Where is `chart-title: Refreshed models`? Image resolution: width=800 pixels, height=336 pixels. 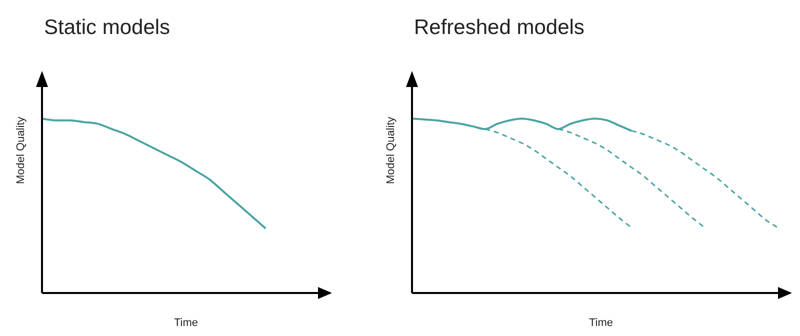
chart-title: Refreshed models is located at coordinates (499, 28).